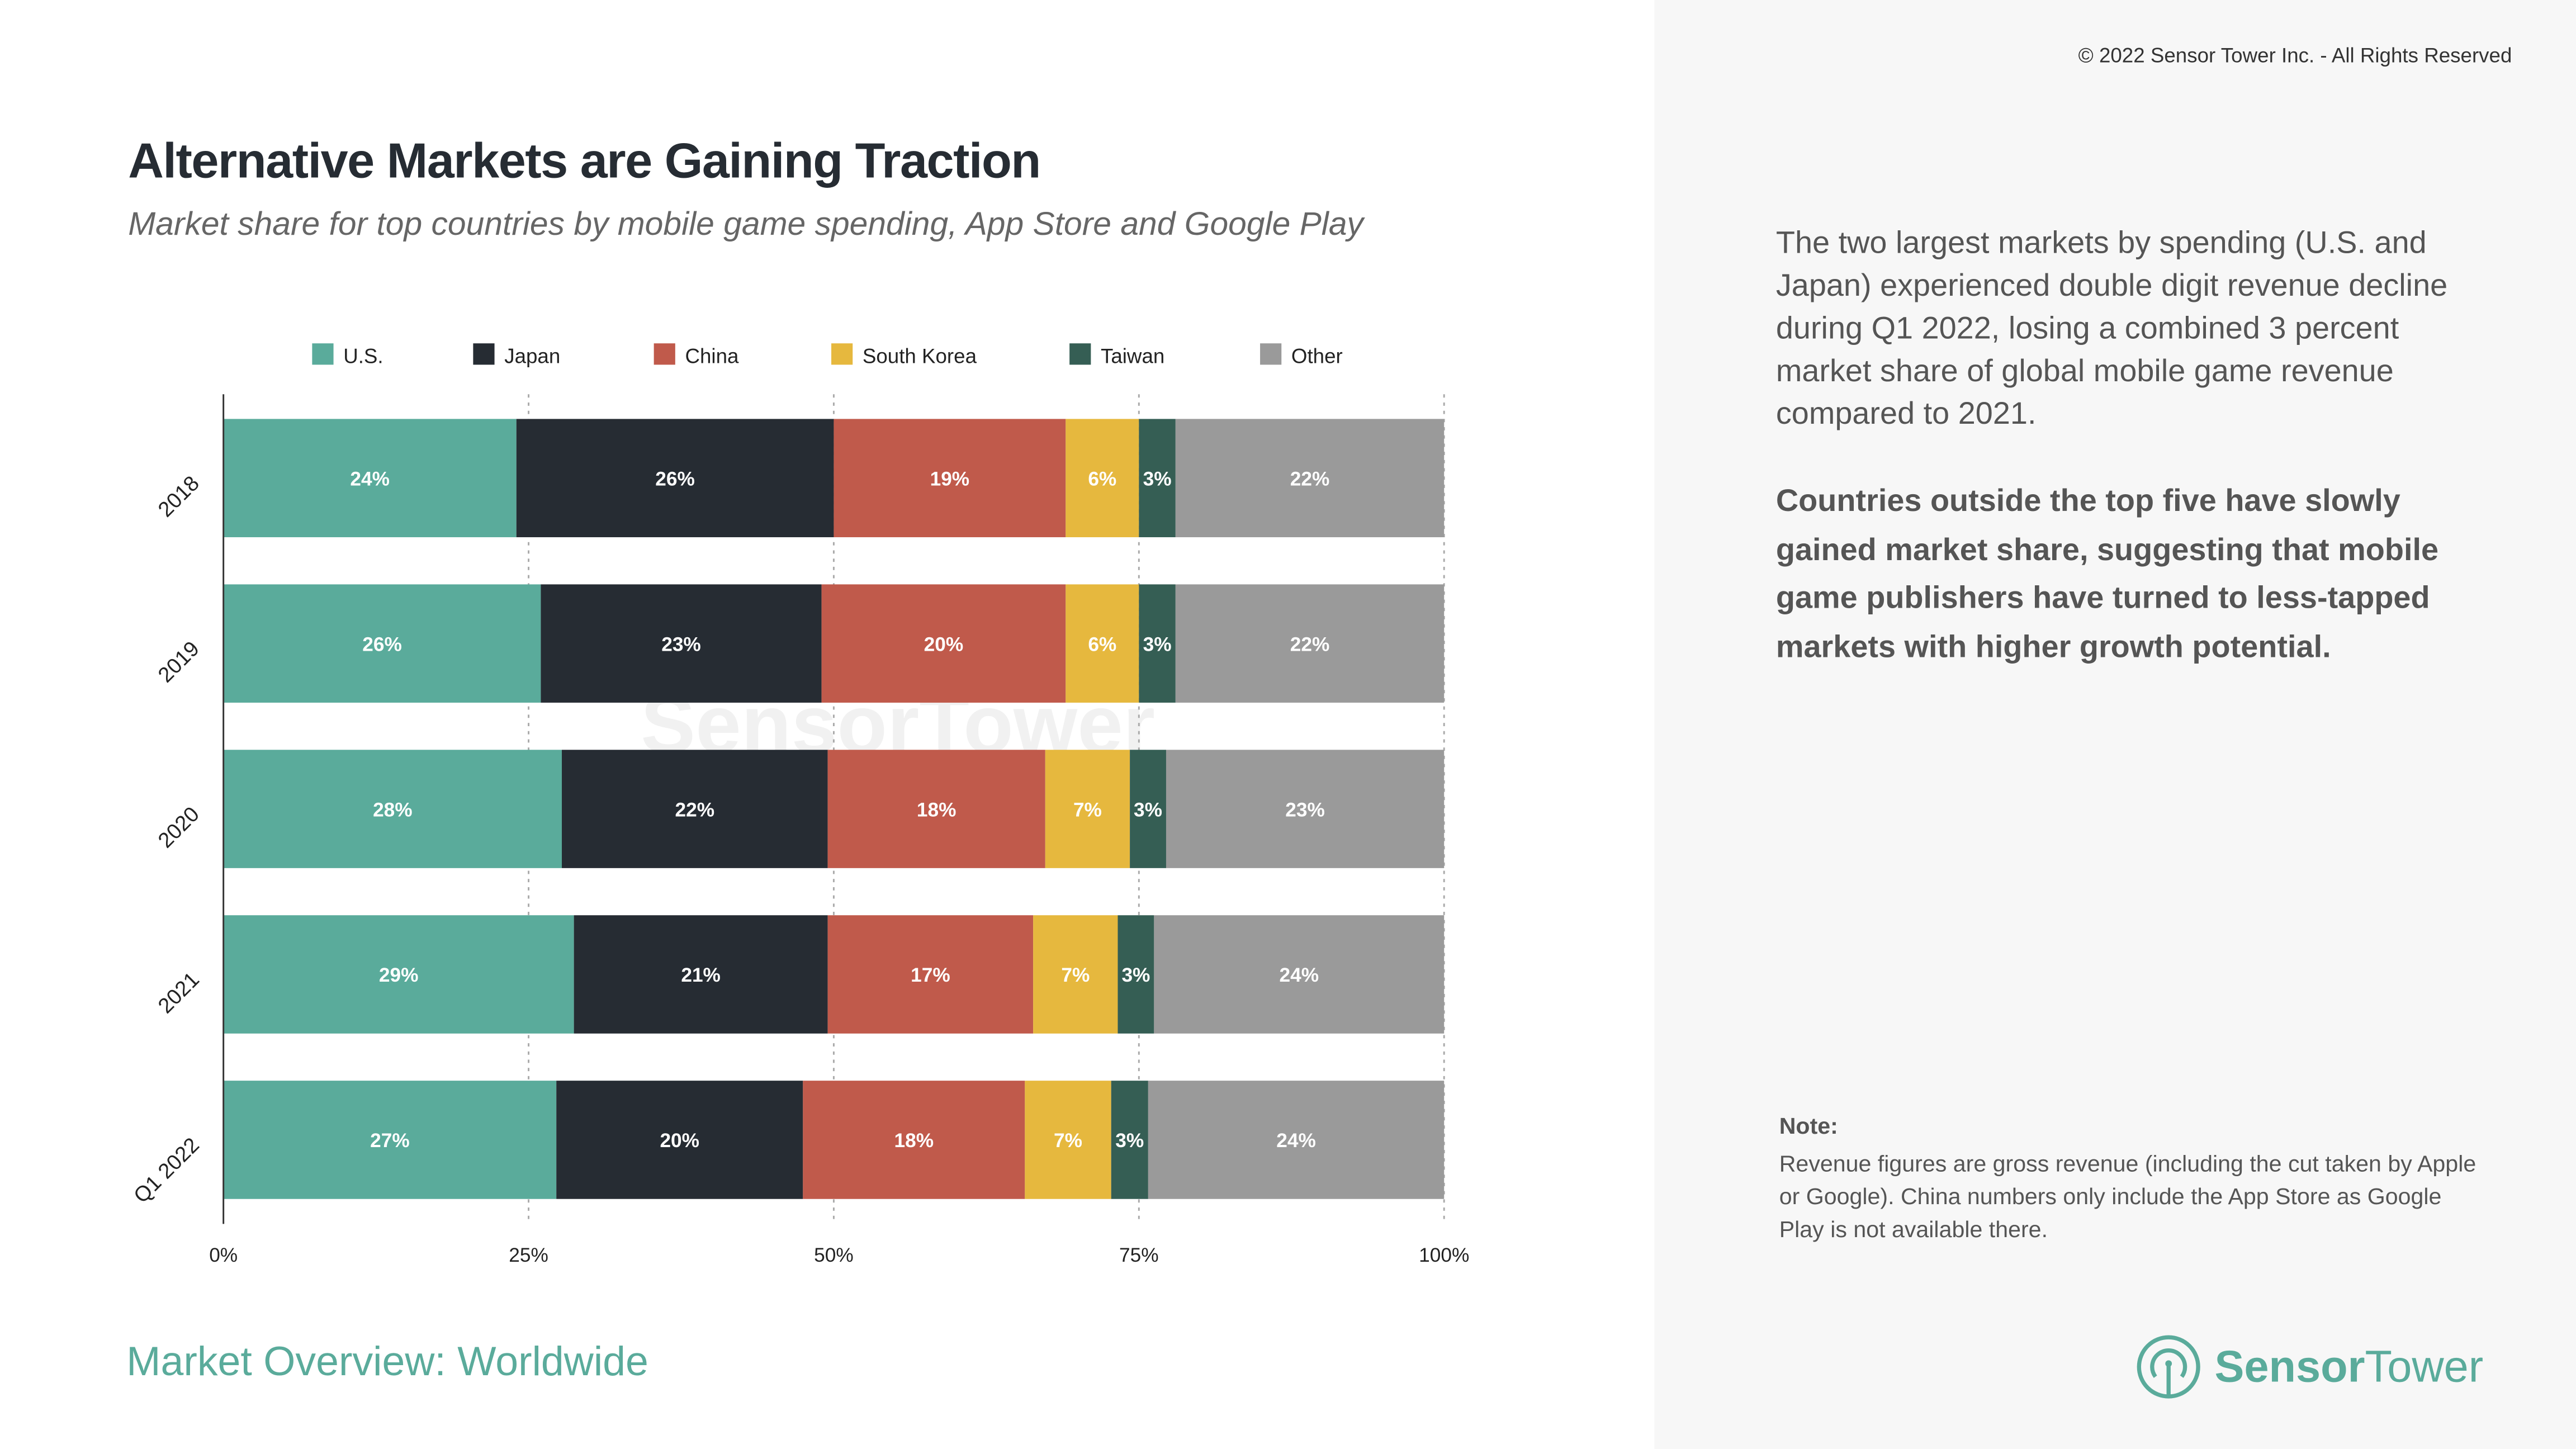 This screenshot has width=2576, height=1449. Describe the element at coordinates (2424, 1366) in the screenshot. I see `logo-text-light: Tower` at that location.